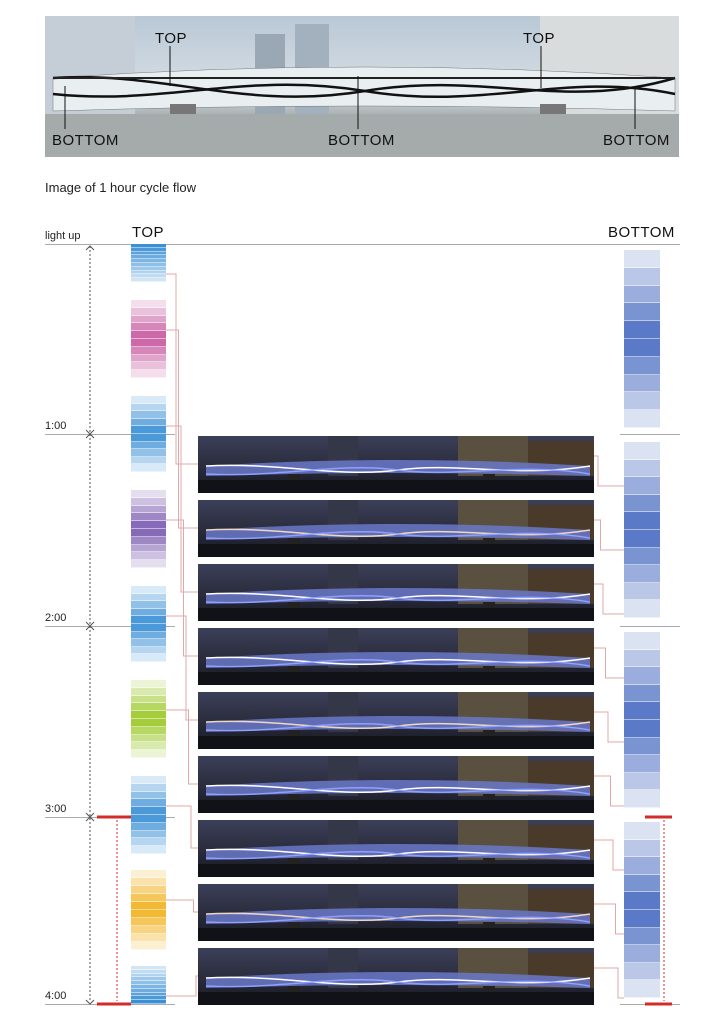 The height and width of the screenshot is (1024, 724). What do you see at coordinates (121, 187) in the screenshot?
I see `caption: Image of 1 hour cycle flow` at bounding box center [121, 187].